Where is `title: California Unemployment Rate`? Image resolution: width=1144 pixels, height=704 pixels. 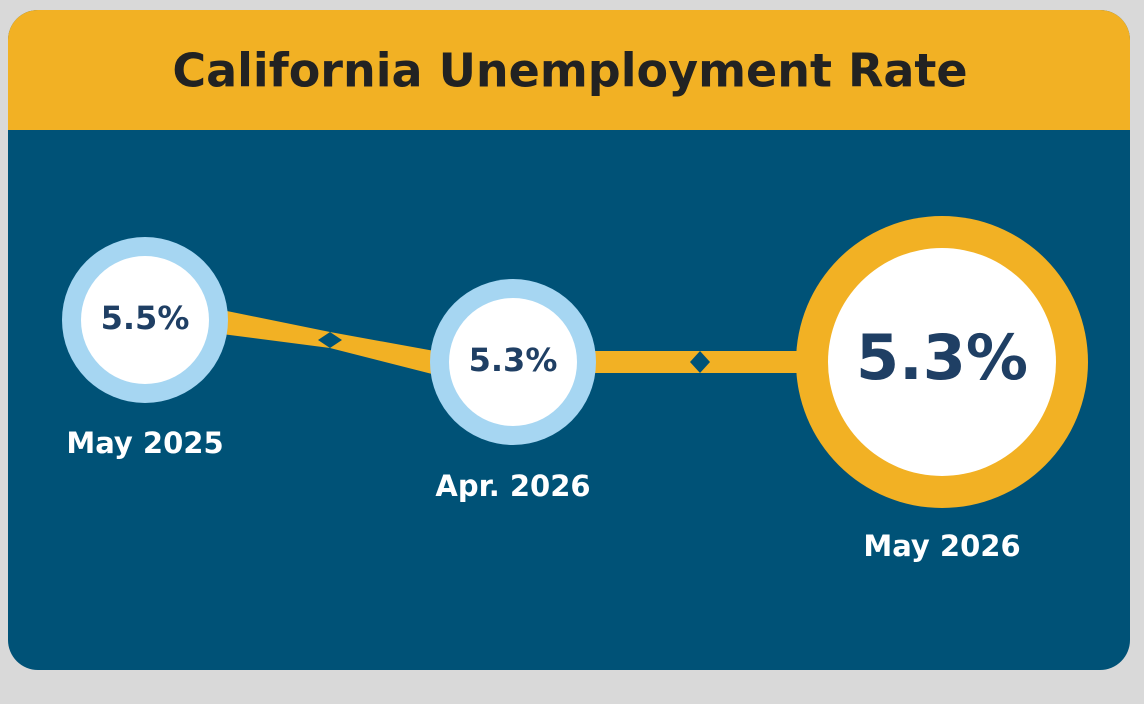
title: California Unemployment Rate is located at coordinates (569, 71).